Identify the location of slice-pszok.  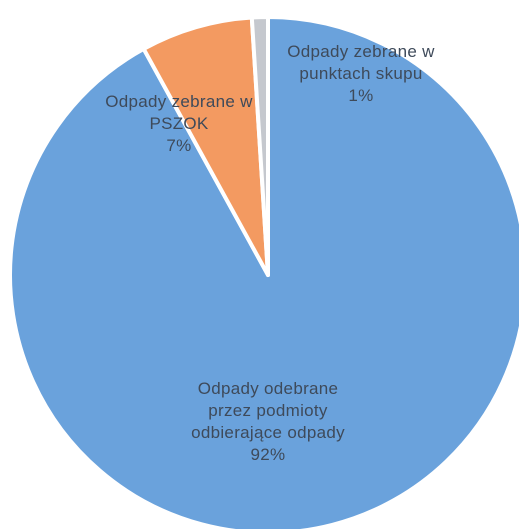
(205, 146).